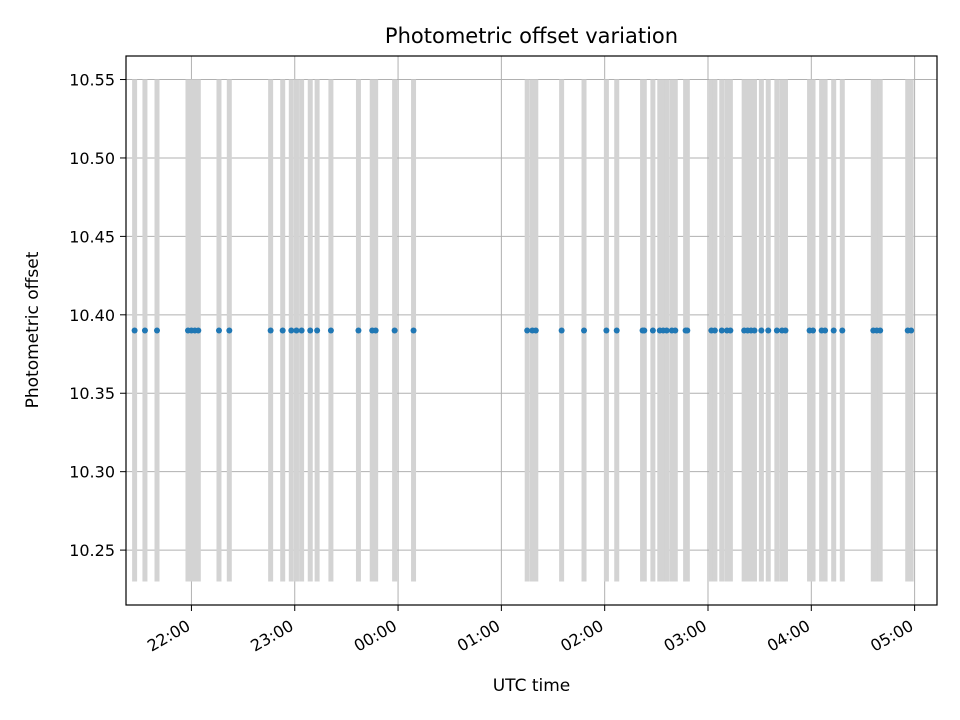  I want to click on x-axis-label: UTC time, so click(532, 686).